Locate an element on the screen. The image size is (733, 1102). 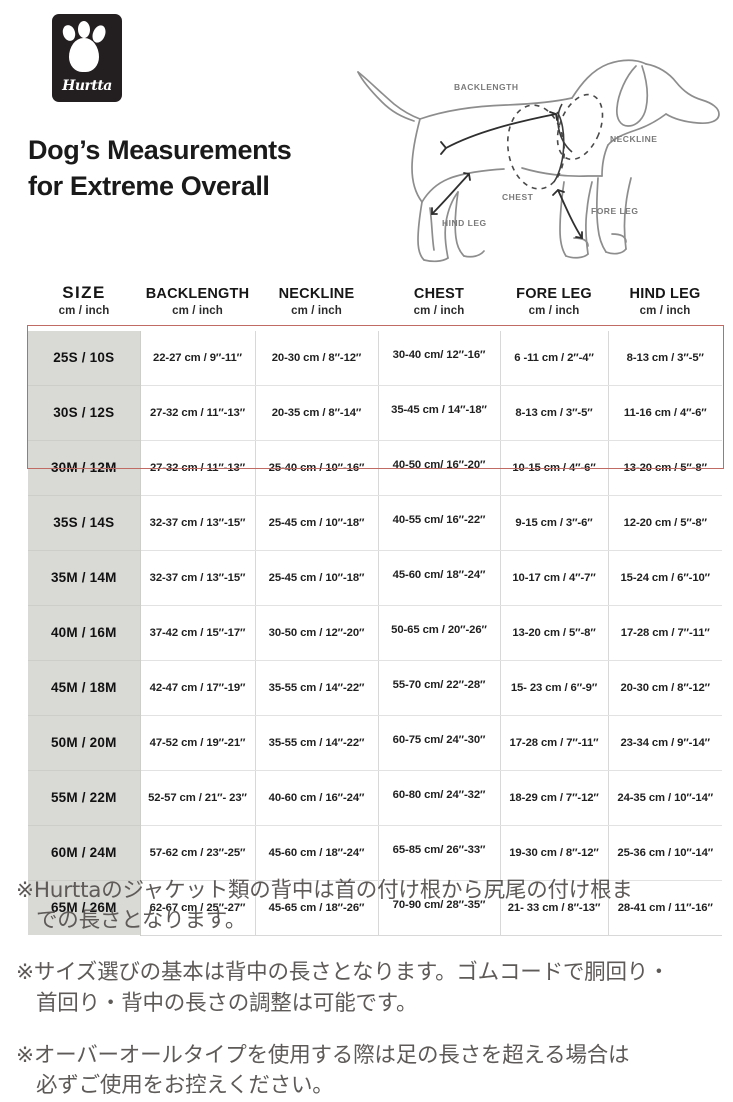
column-header-foreleg-unit: cm / inch is located at coordinates (554, 310).